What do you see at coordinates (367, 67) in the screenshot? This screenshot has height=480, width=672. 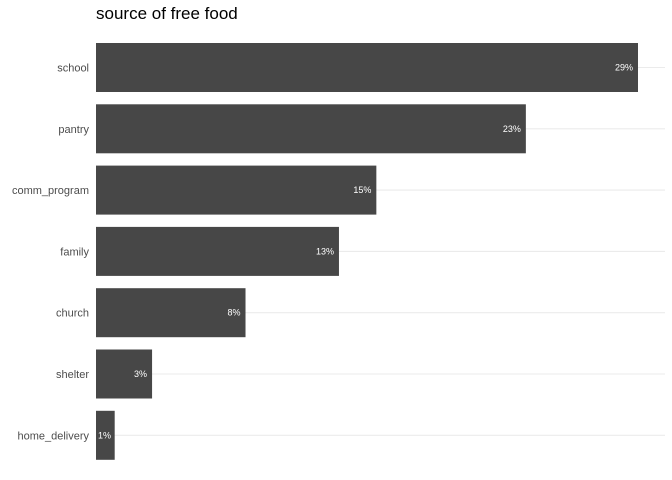 I see `bar-school` at bounding box center [367, 67].